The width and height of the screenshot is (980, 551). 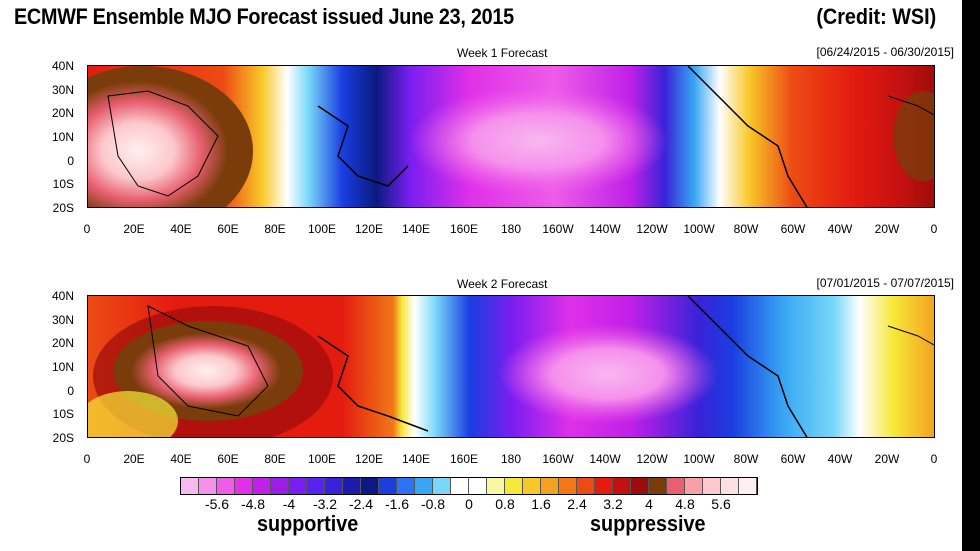 I want to click on colorbar-label: 5.6, so click(x=721, y=504).